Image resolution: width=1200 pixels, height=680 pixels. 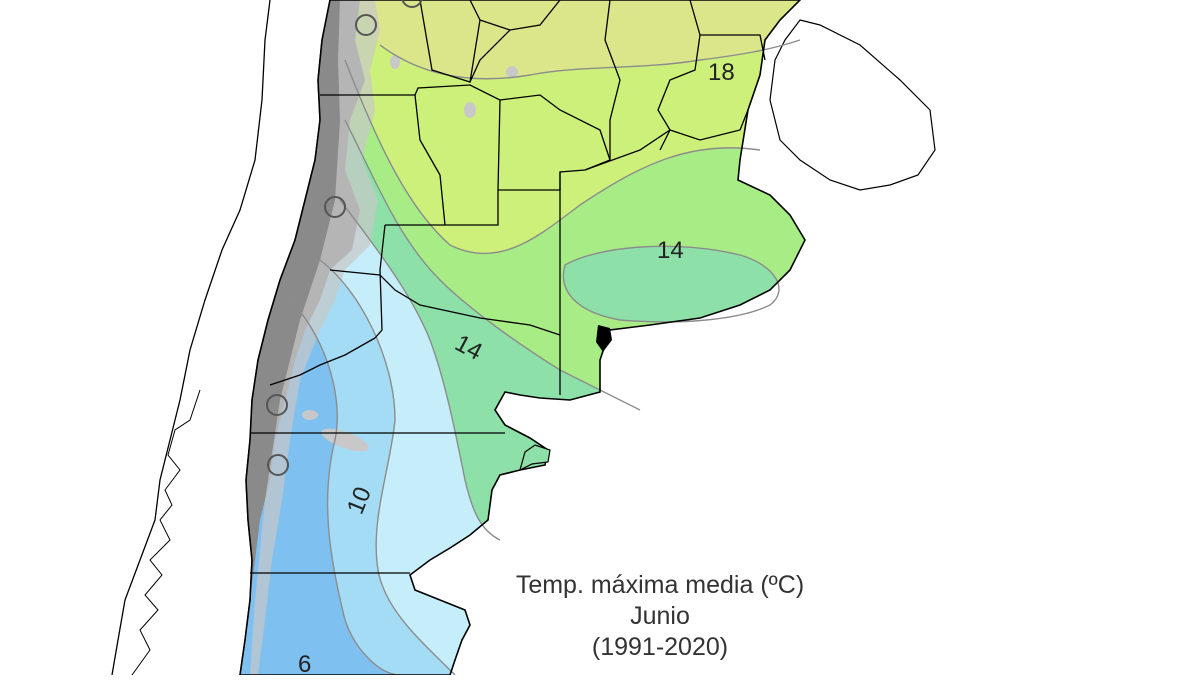 I want to click on caption-month: Junio, so click(x=660, y=616).